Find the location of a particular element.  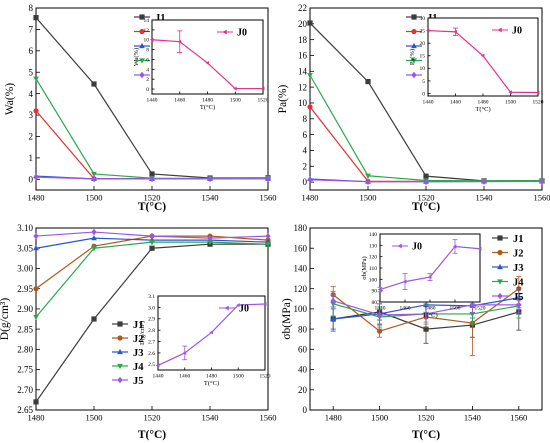

y-tick-label: 2.70 is located at coordinates (25, 390).